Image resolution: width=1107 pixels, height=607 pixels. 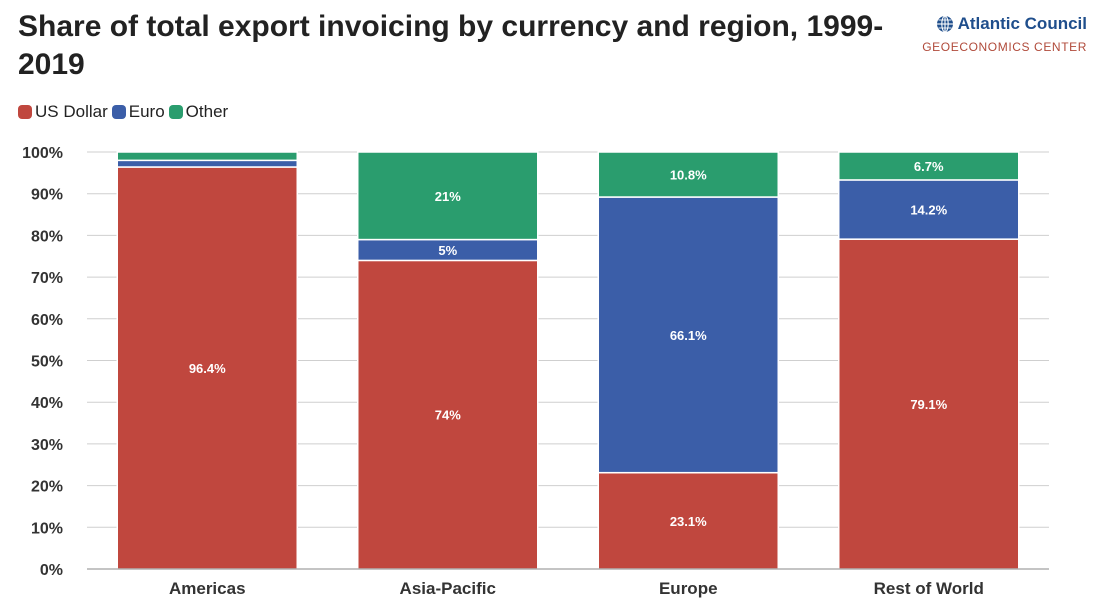 What do you see at coordinates (928, 210) in the screenshot?
I see `data-label: 14.2%` at bounding box center [928, 210].